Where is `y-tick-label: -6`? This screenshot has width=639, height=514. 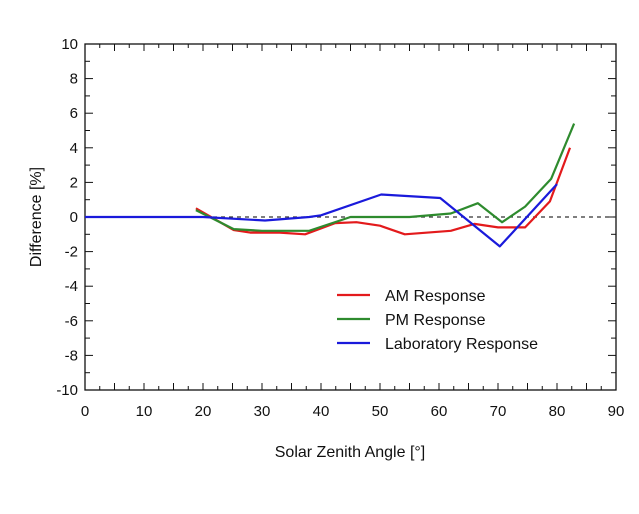
y-tick-label: -6 is located at coordinates (71, 321).